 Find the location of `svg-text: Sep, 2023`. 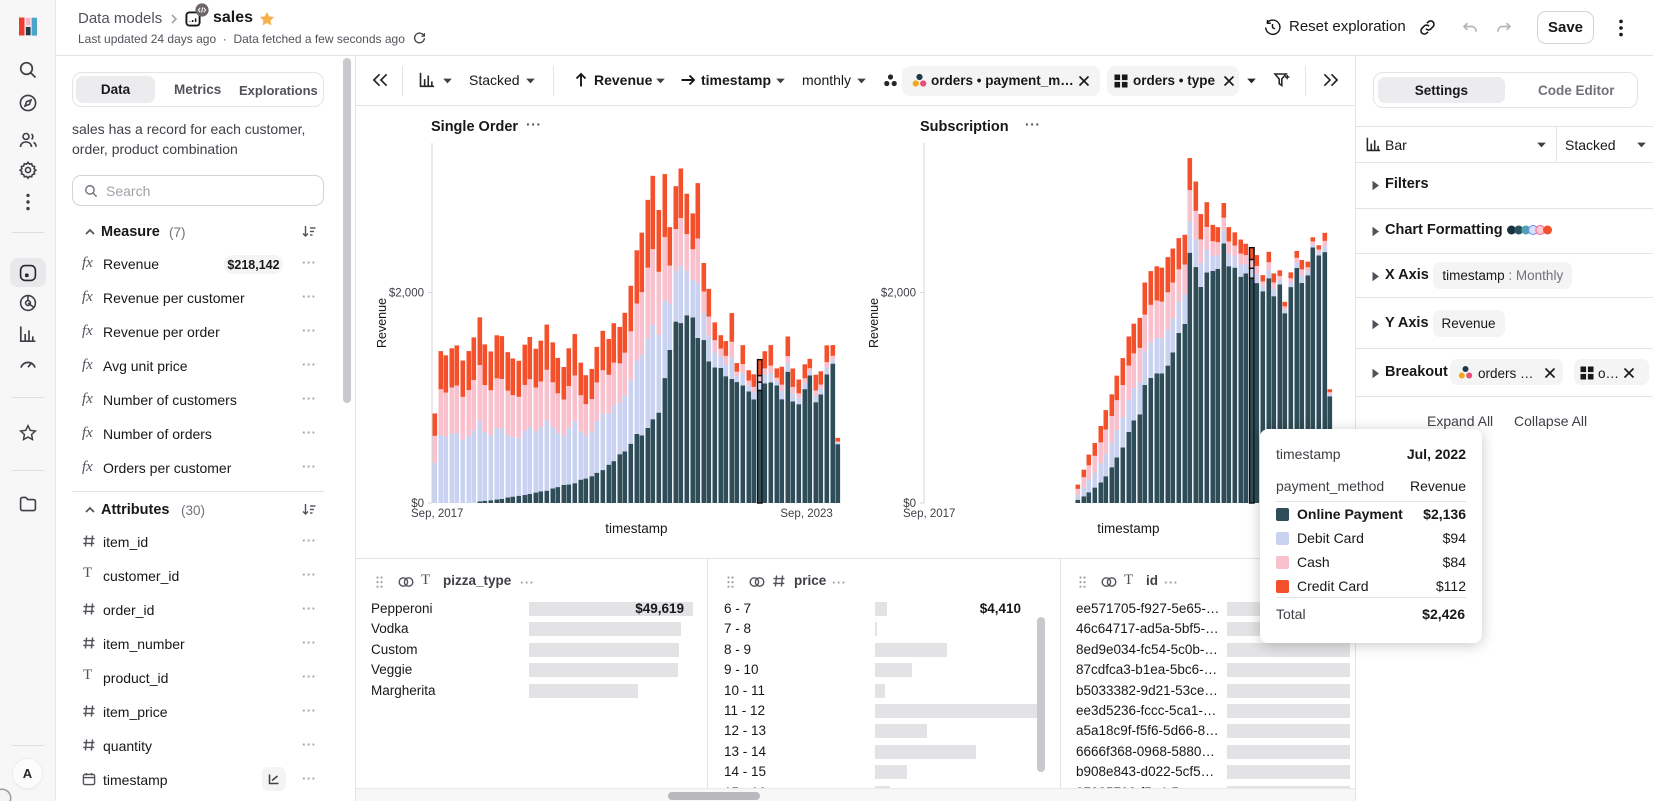

svg-text: Sep, 2023 is located at coordinates (806, 514).